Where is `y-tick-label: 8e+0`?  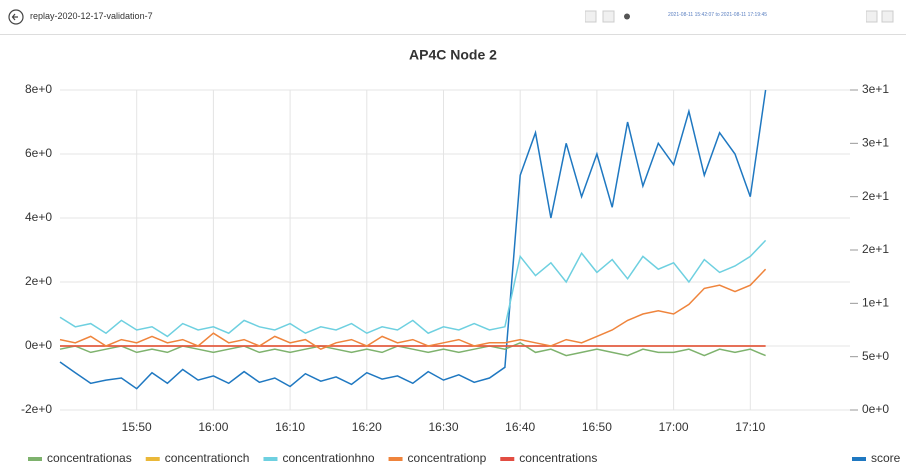 y-tick-label: 8e+0 is located at coordinates (38, 89).